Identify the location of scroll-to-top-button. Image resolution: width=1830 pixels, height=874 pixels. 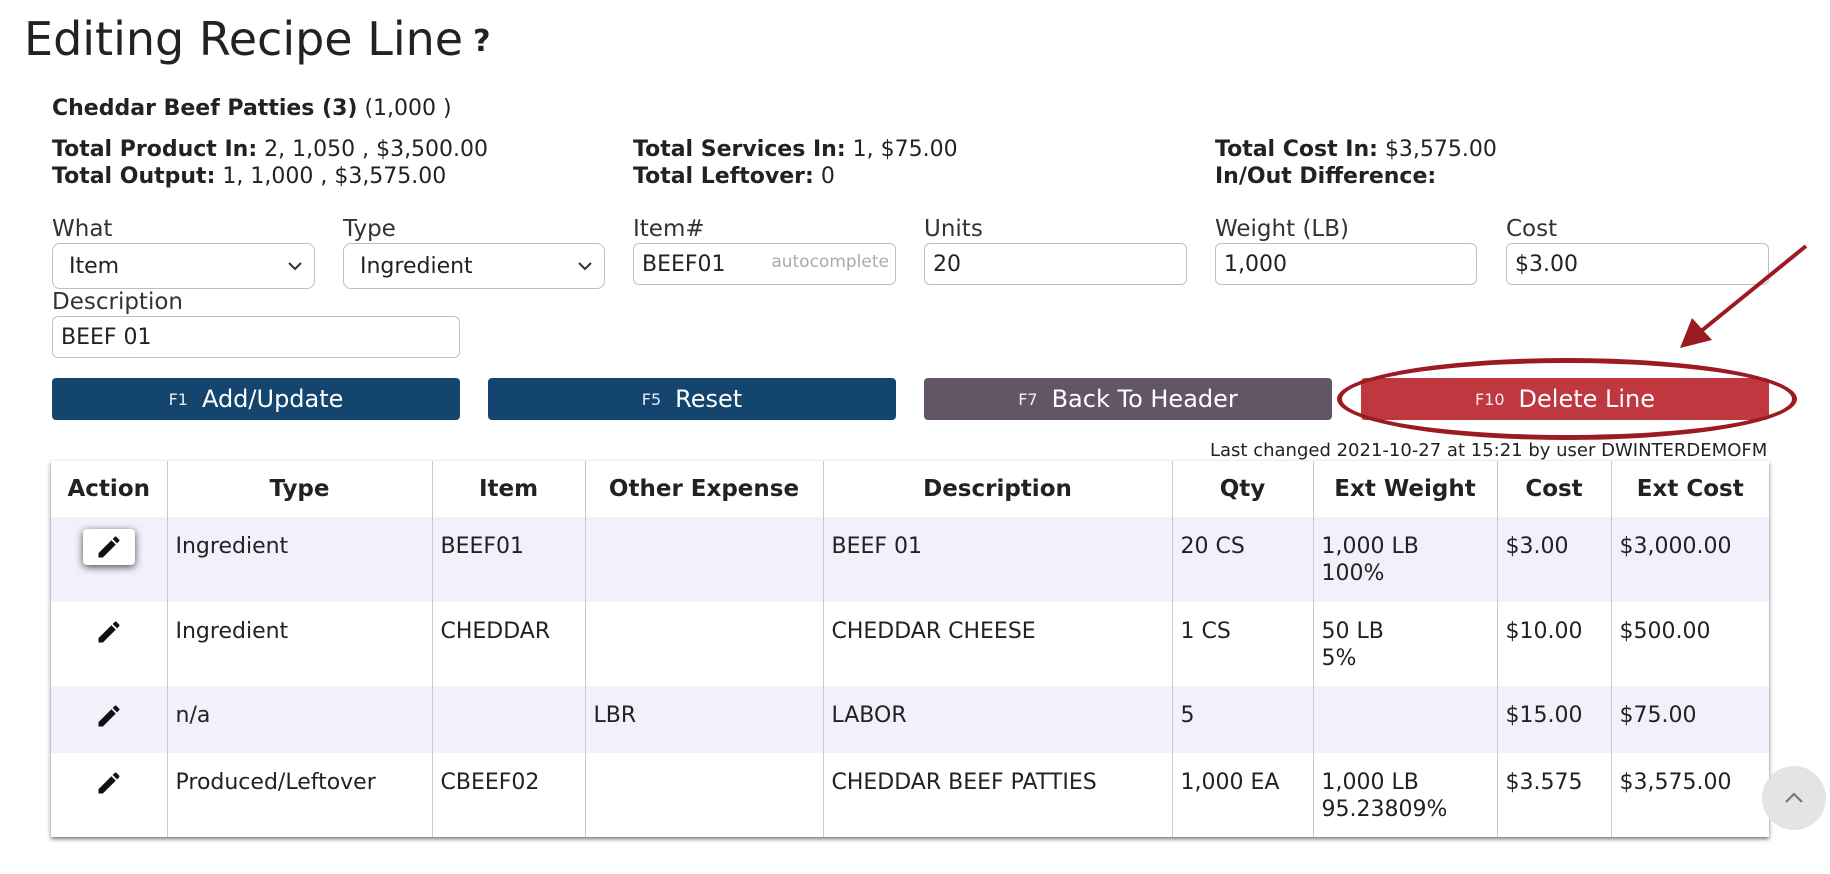
(1794, 798).